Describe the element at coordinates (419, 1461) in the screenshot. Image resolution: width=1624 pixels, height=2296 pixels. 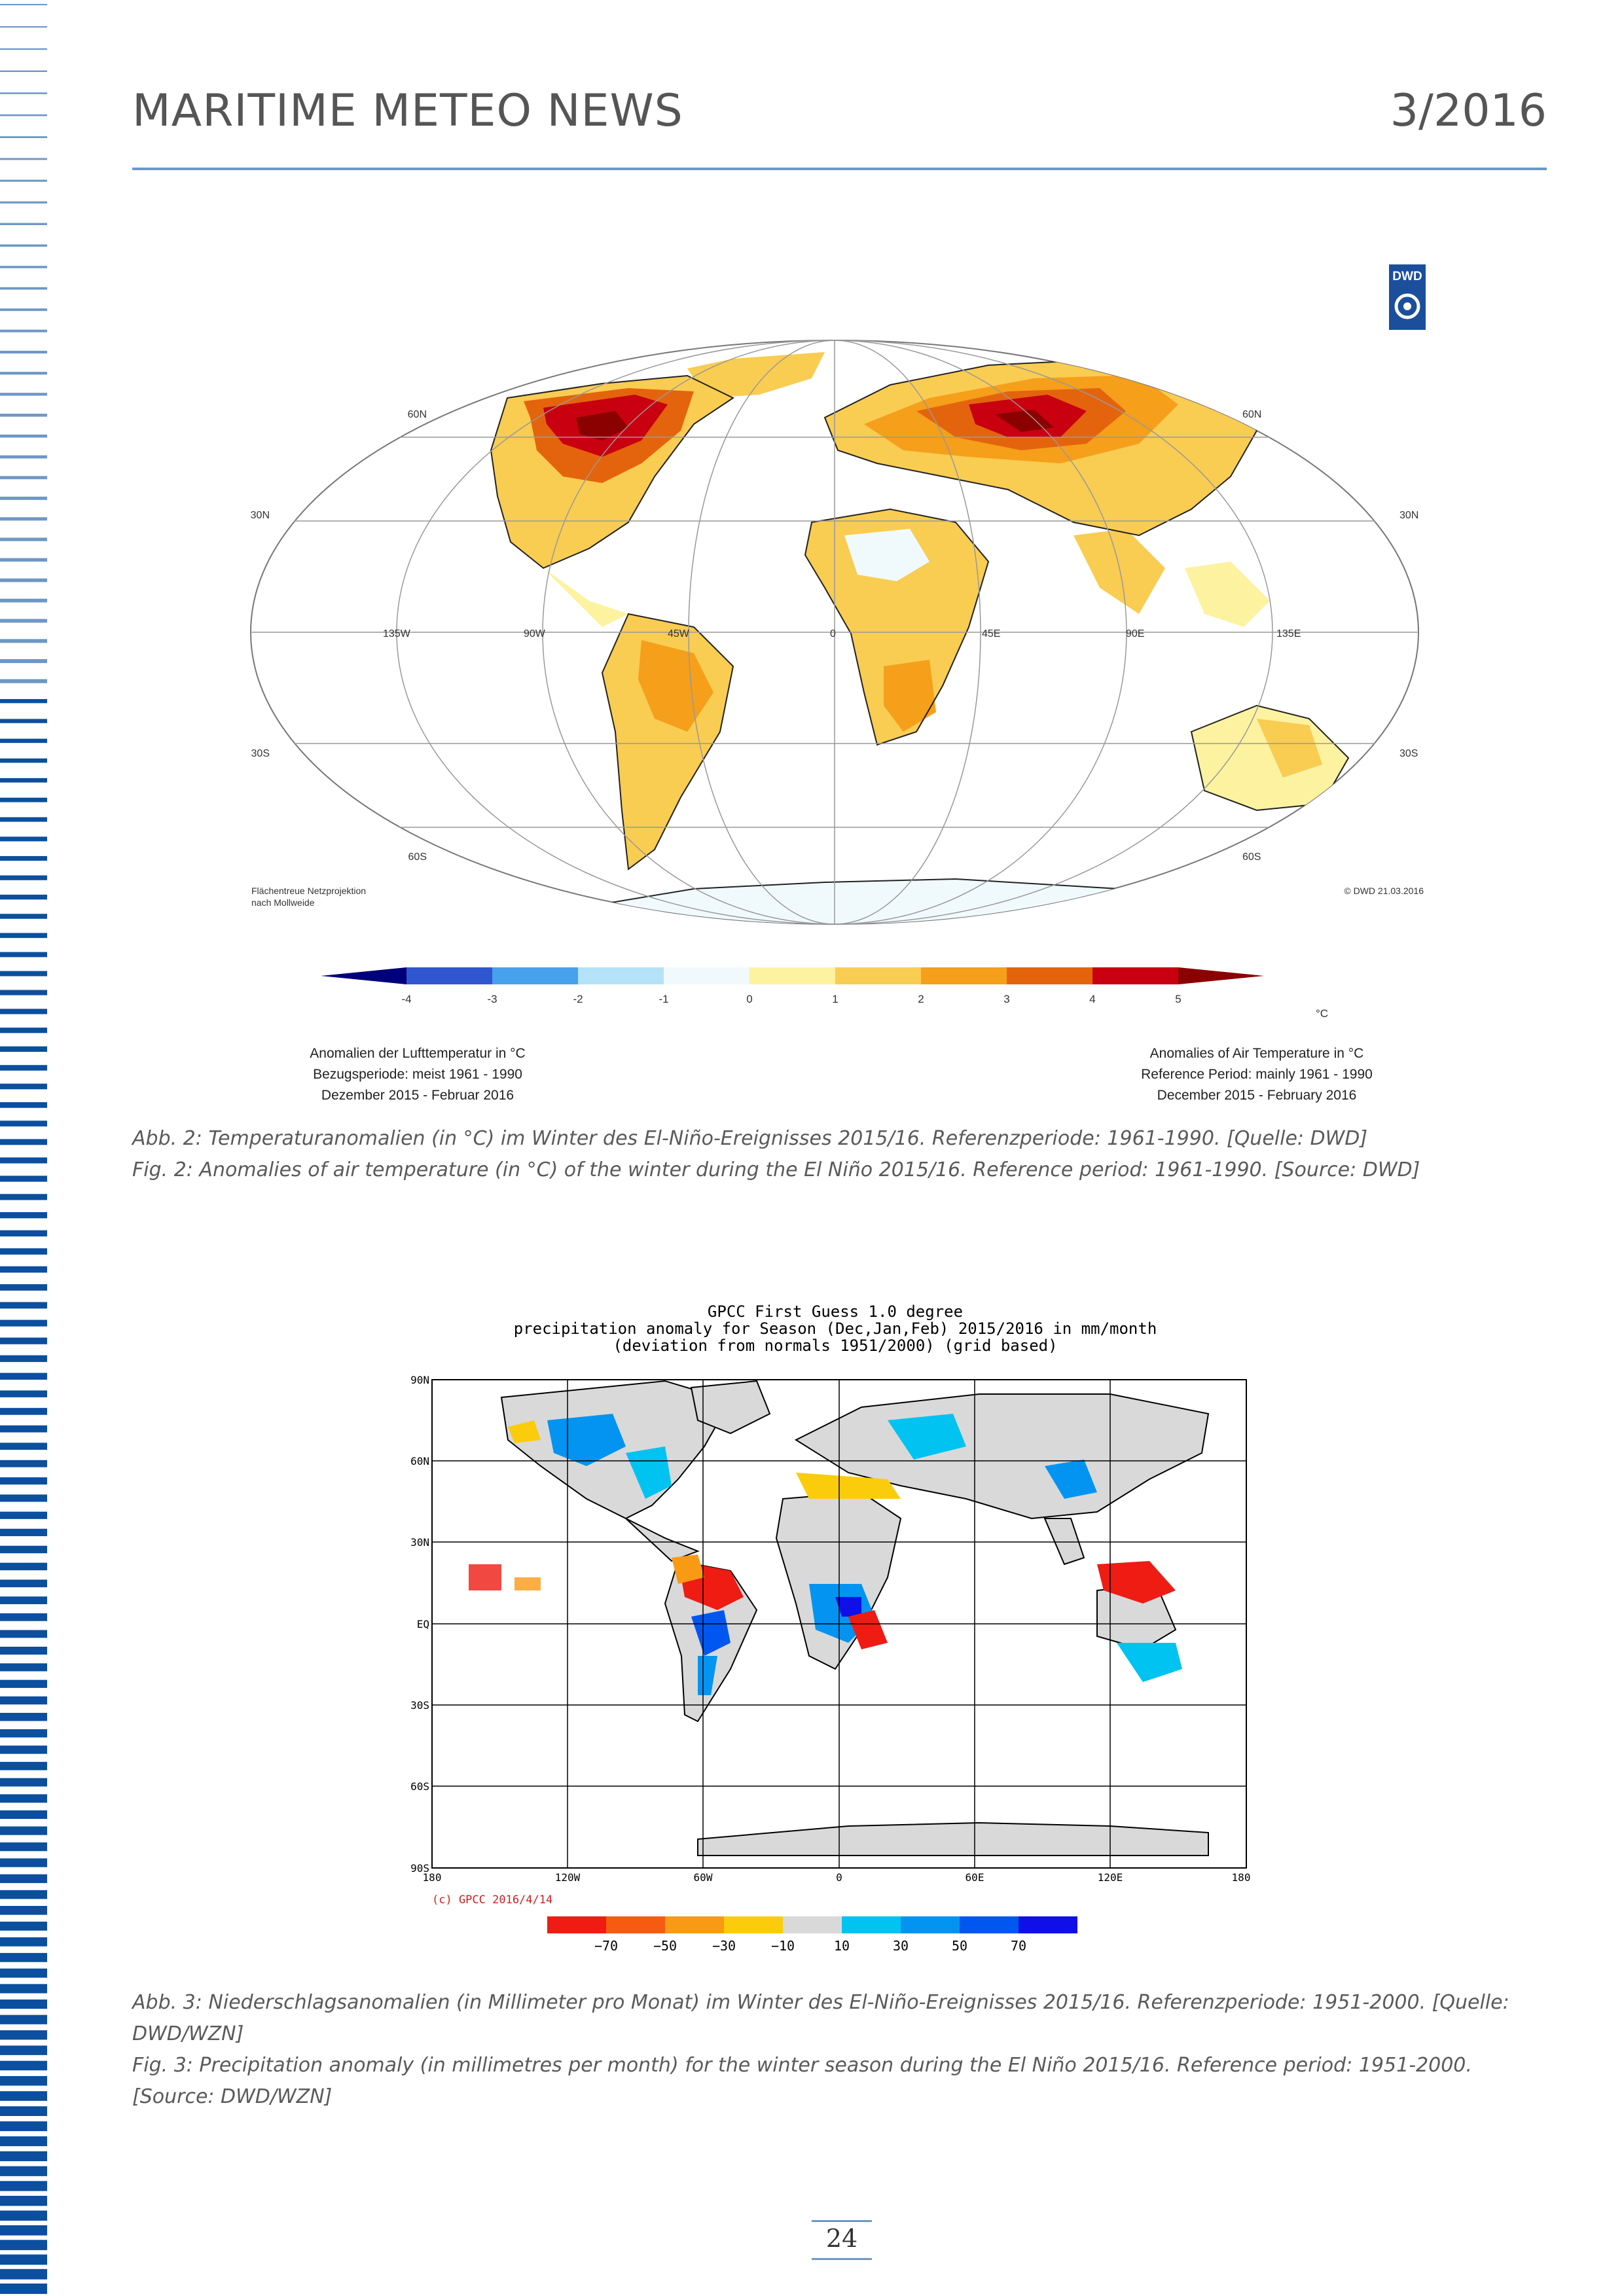
I see `lat-label-60n: 60N` at that location.